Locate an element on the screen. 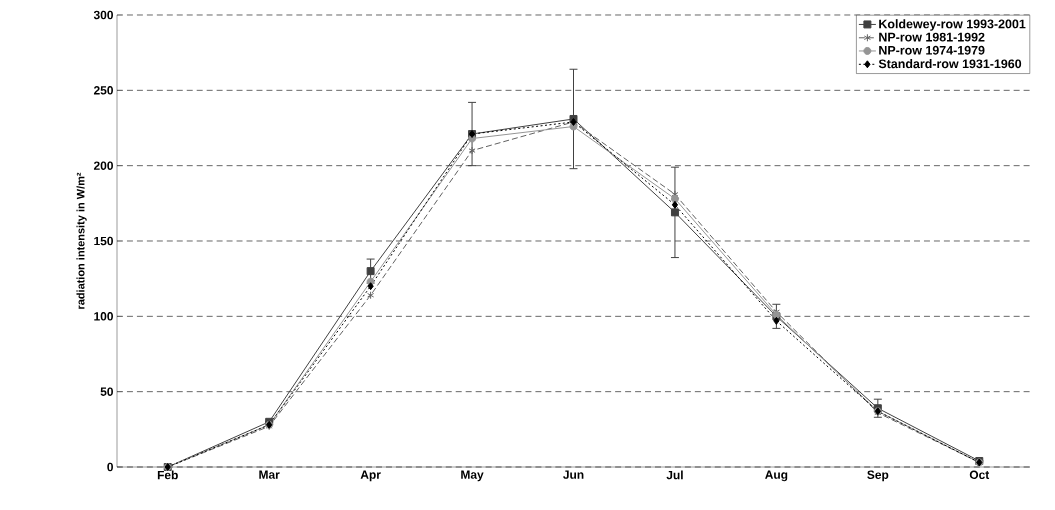 The width and height of the screenshot is (1055, 510). y-tick-label: 250 is located at coordinates (103, 90).